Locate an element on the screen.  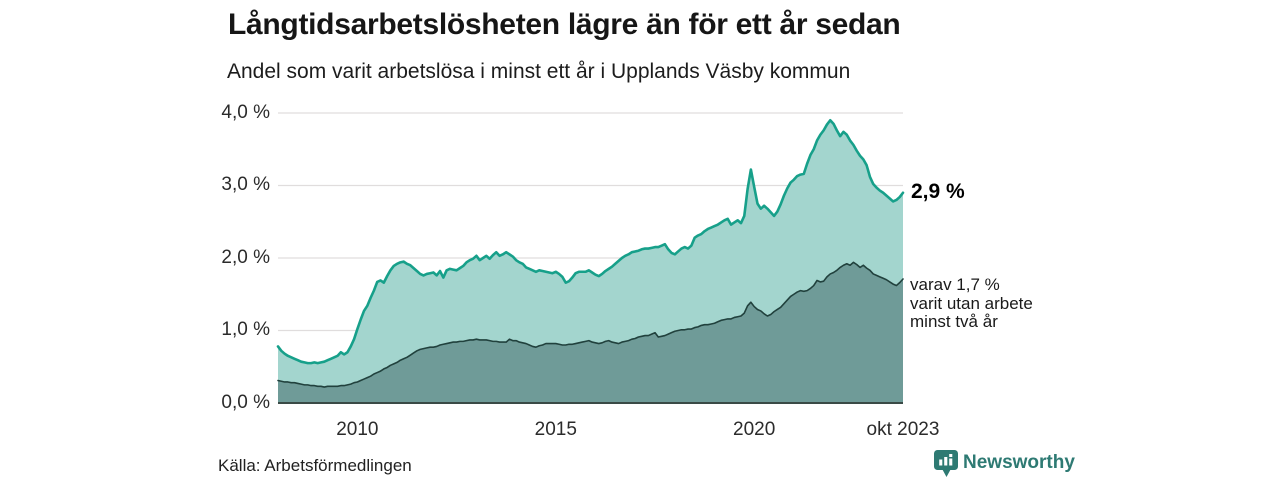
x-tick-label: 2020 is located at coordinates (754, 429).